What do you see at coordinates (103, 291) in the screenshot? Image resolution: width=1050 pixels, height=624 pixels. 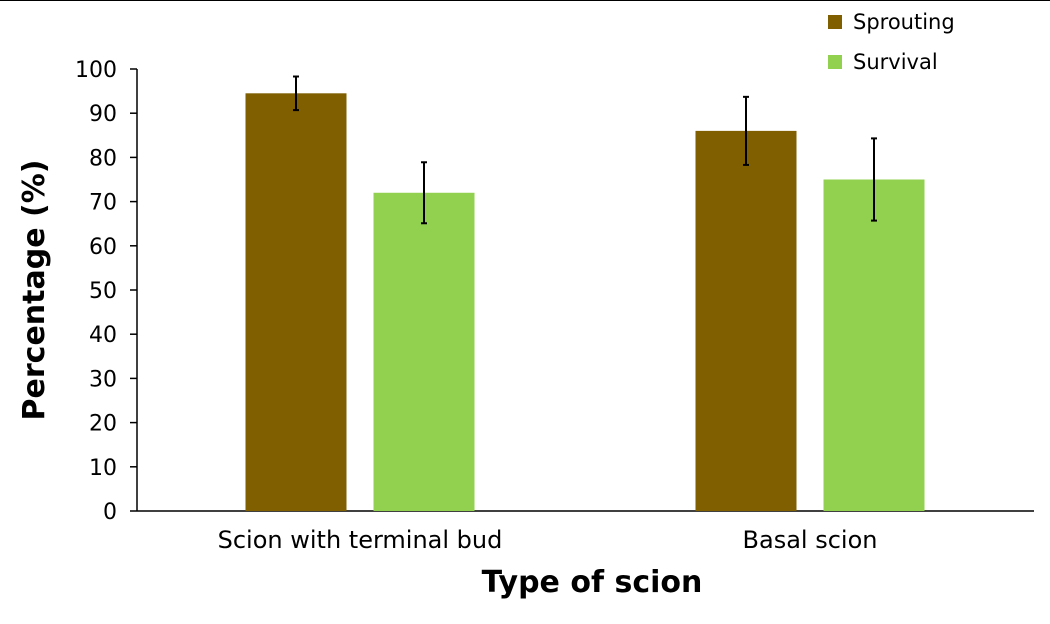 I see `y-tick-label: 50` at bounding box center [103, 291].